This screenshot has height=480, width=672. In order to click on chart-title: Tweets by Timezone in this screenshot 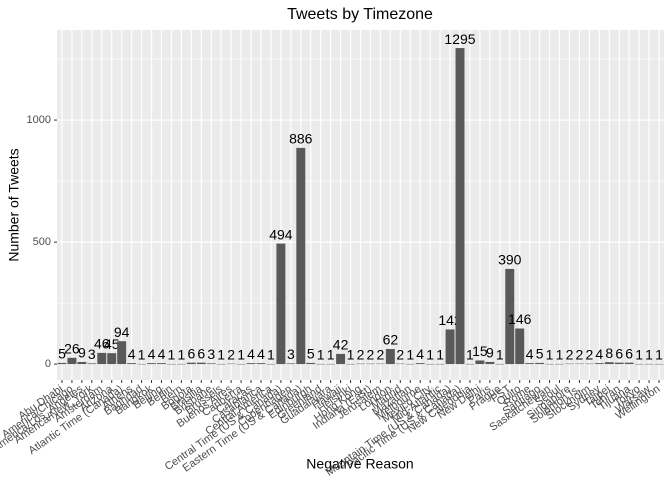, I will do `click(360, 14)`.